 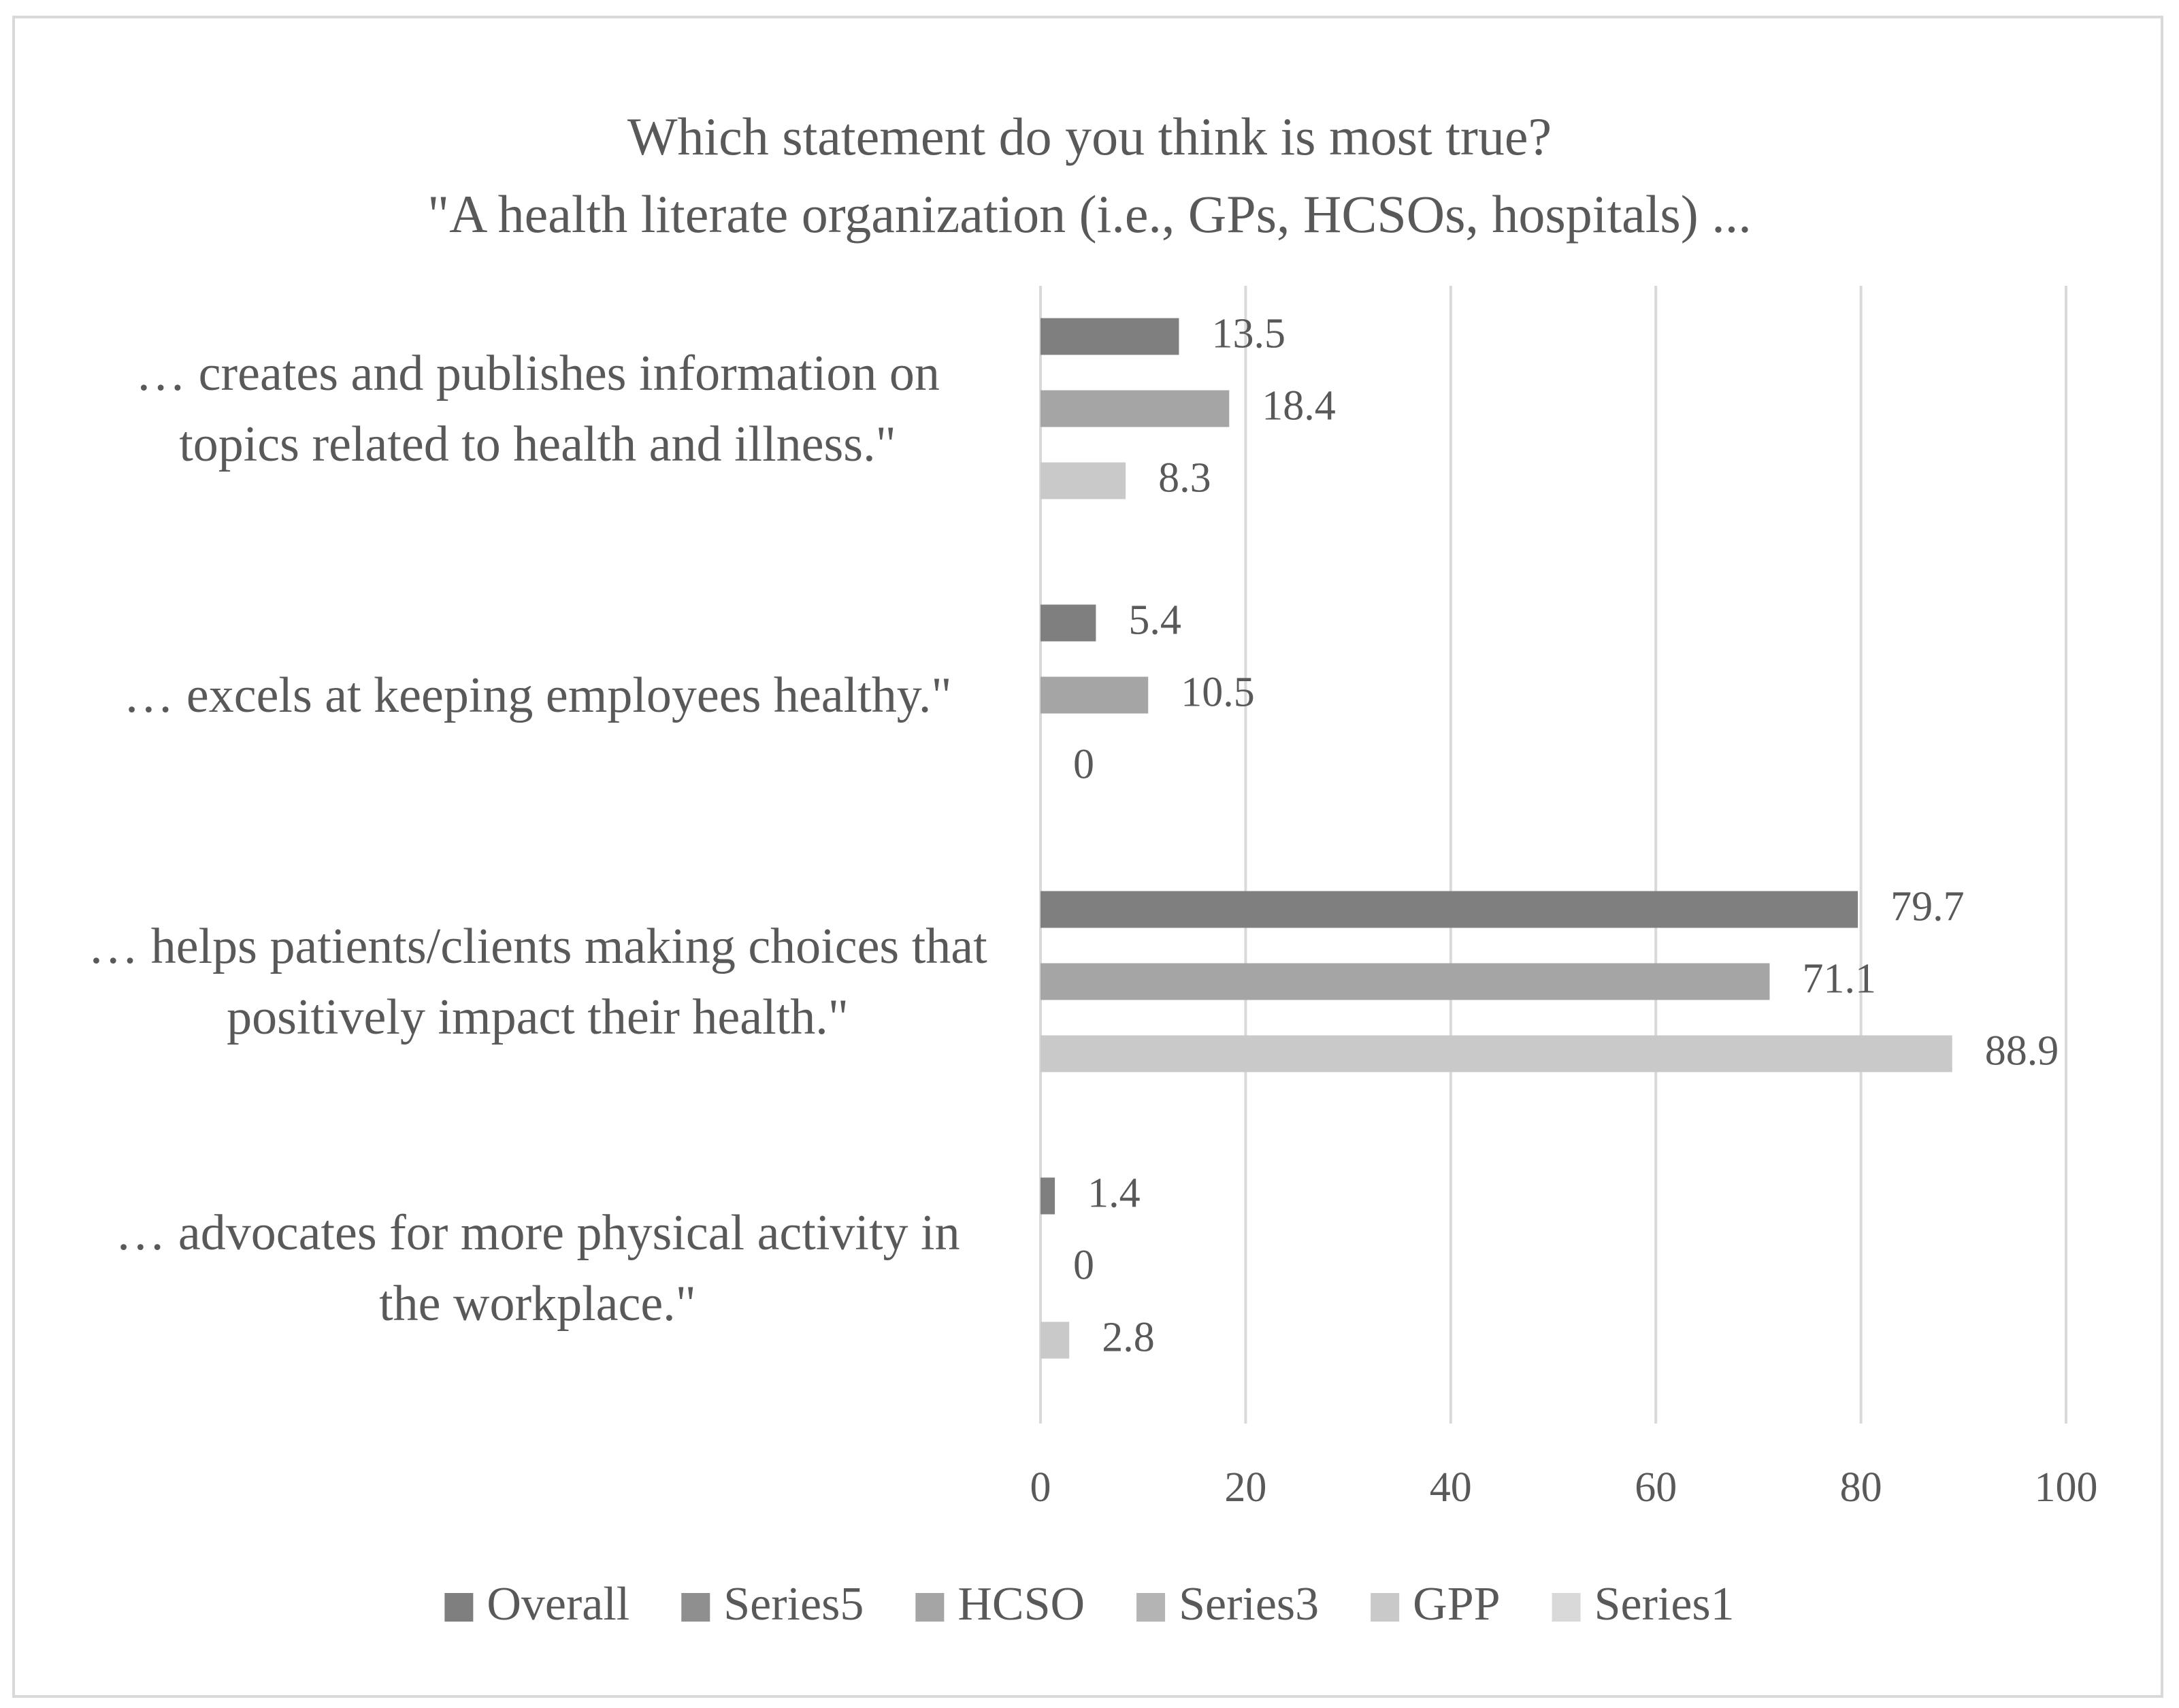 I want to click on legend-label: GPP, so click(x=1456, y=1604).